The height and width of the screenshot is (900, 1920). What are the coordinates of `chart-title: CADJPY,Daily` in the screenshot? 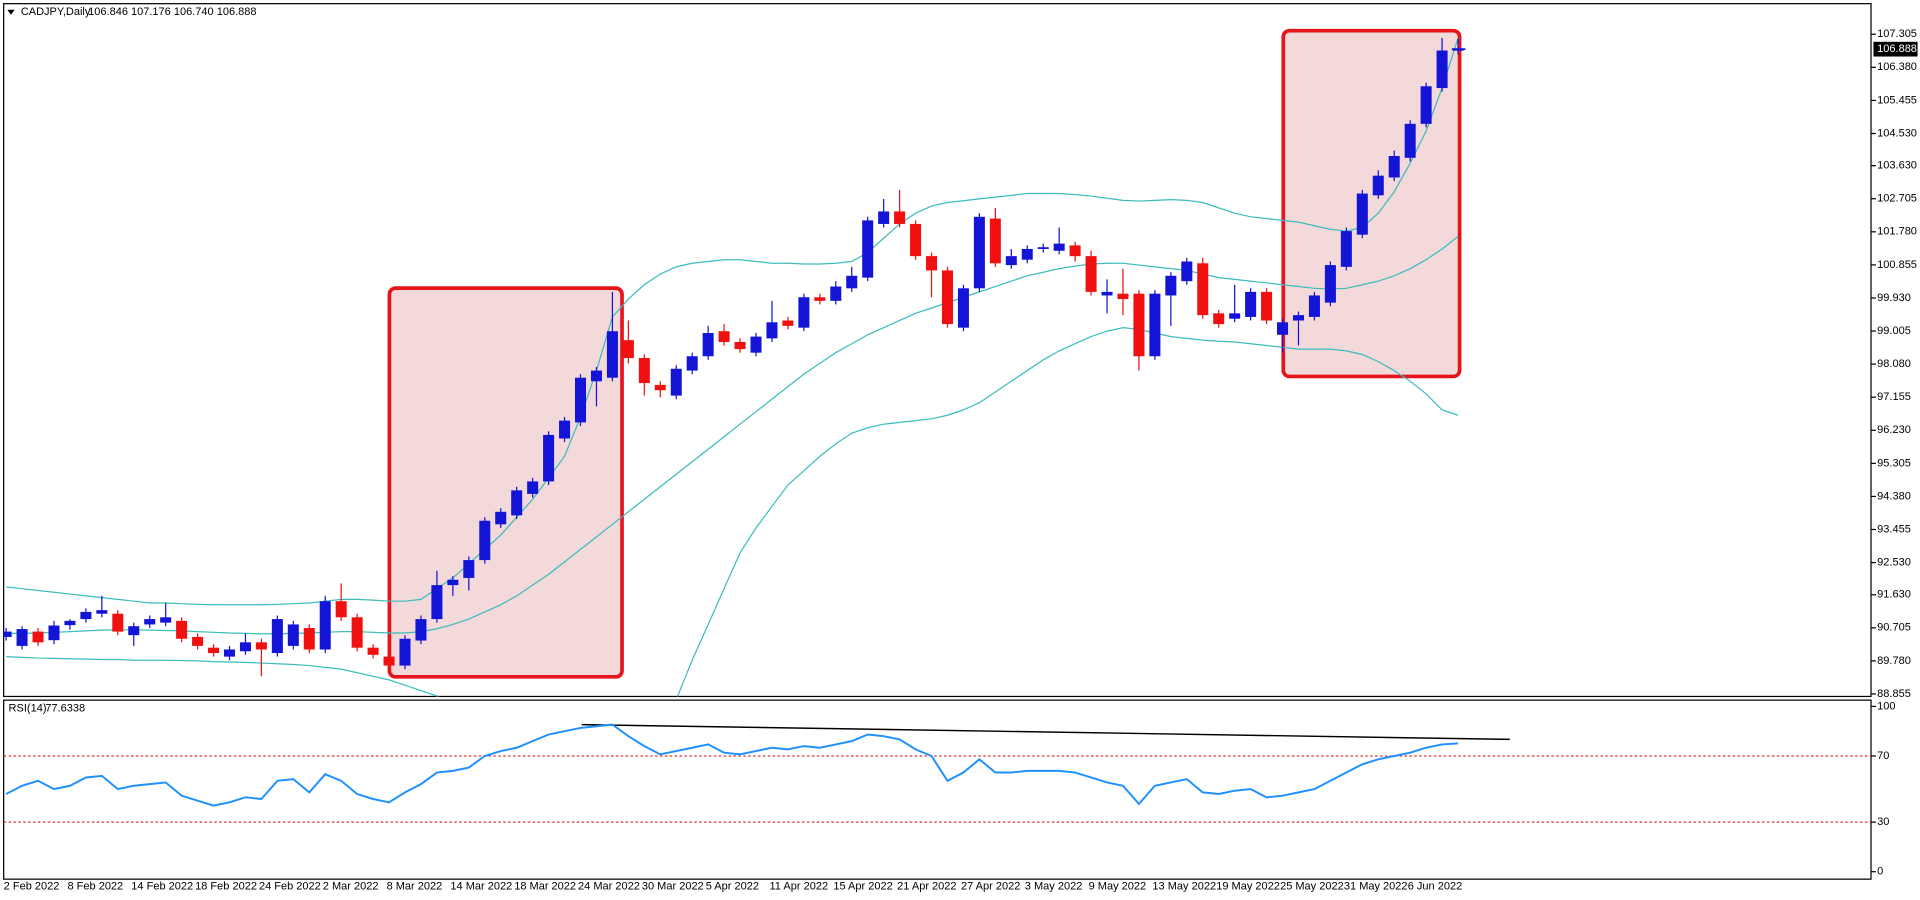 It's located at (56, 12).